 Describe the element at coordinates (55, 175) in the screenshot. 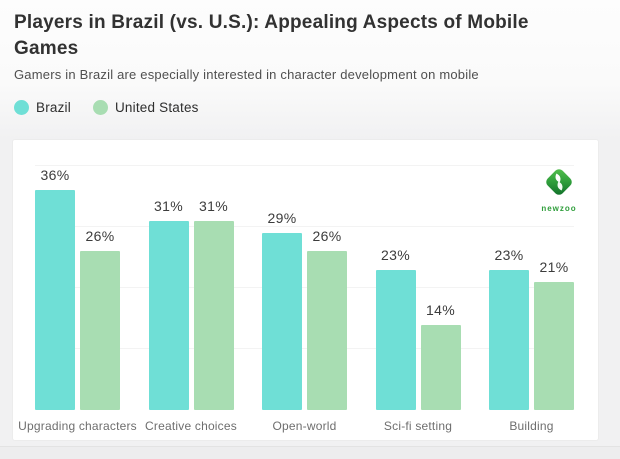

I see `bar-value-label: 36%` at that location.